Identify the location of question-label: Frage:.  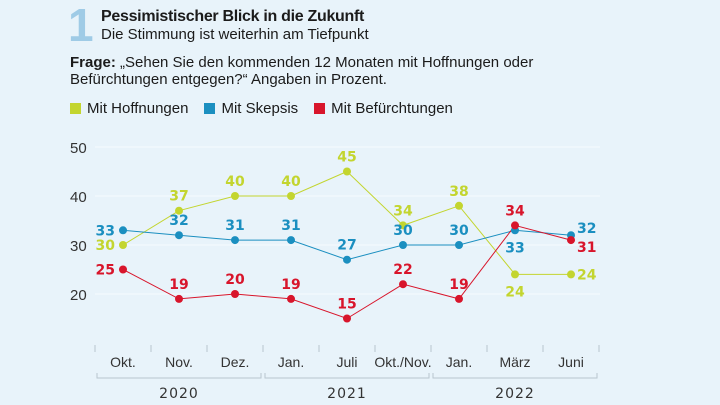
(93, 62).